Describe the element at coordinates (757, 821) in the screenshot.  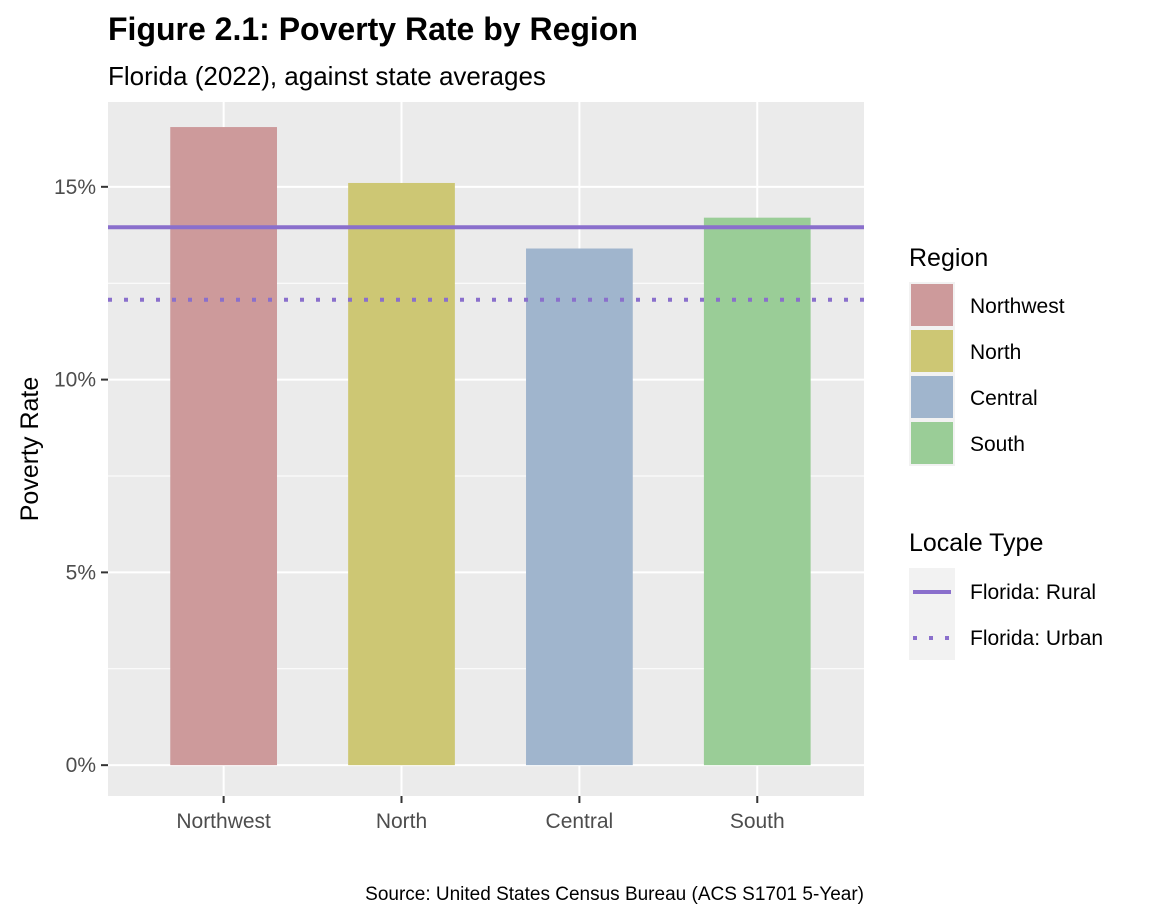
I see `x-tick-label: South` at that location.